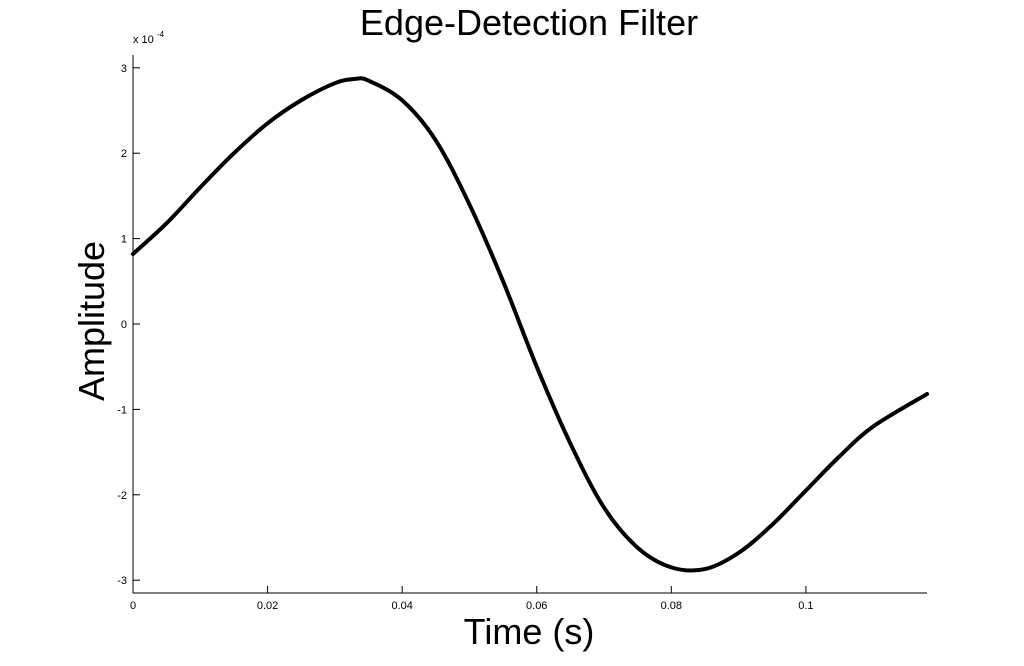  I want to click on y-multiplier-base: x 10, so click(143, 40).